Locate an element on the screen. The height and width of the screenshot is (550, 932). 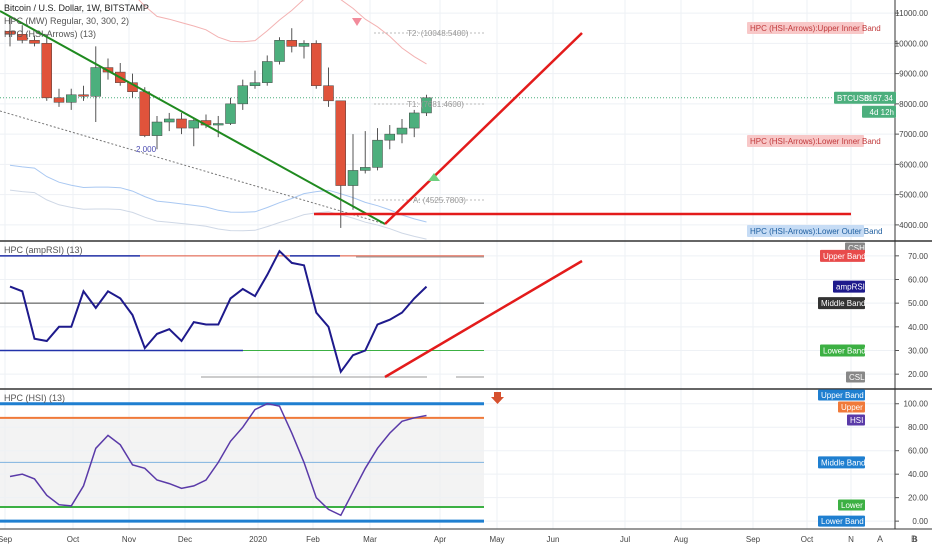
price-value-label: 8167.34 is located at coordinates (878, 98).